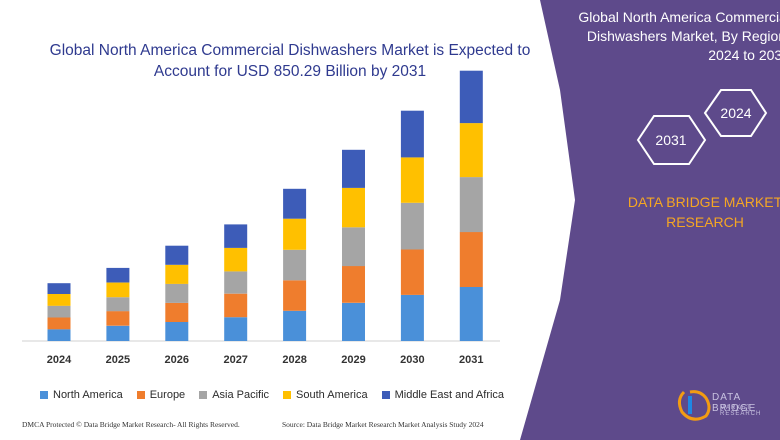  Describe the element at coordinates (353, 284) in the screenshot. I see `bar-segment-2029-europe` at that location.